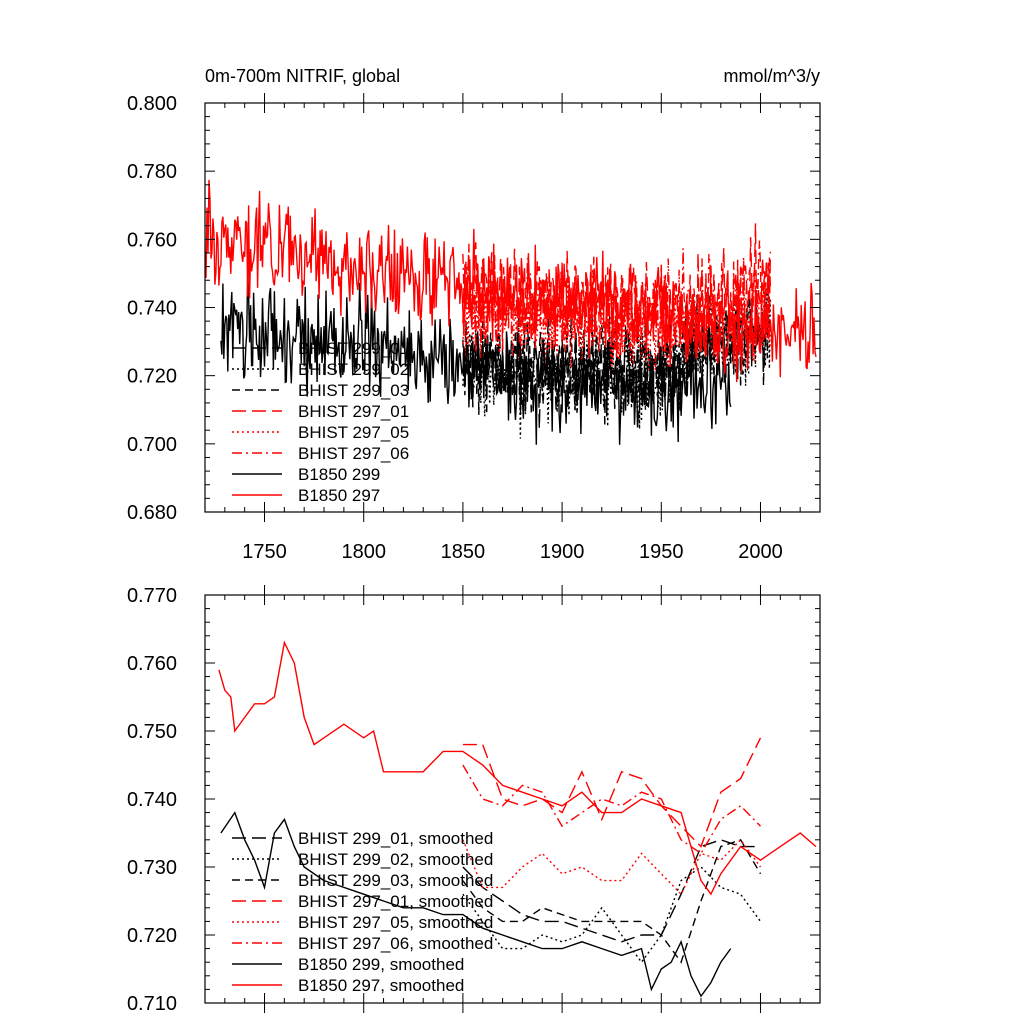 The image size is (1024, 1024). Describe the element at coordinates (760, 552) in the screenshot. I see `top-xtick-label: 2000` at that location.